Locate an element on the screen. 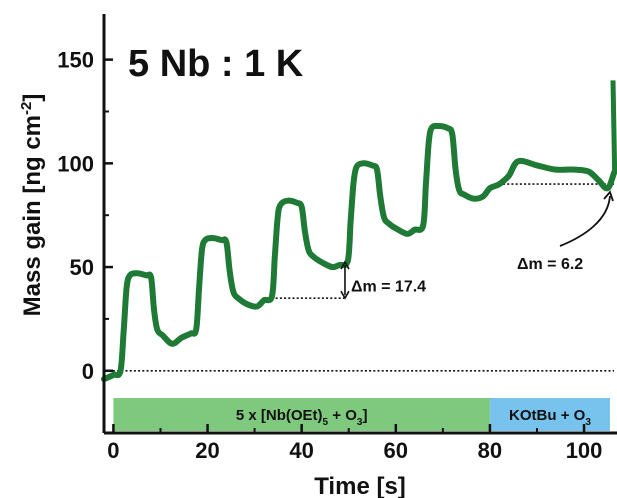  delta-label-1: Δm = 17.4 is located at coordinates (388, 287).